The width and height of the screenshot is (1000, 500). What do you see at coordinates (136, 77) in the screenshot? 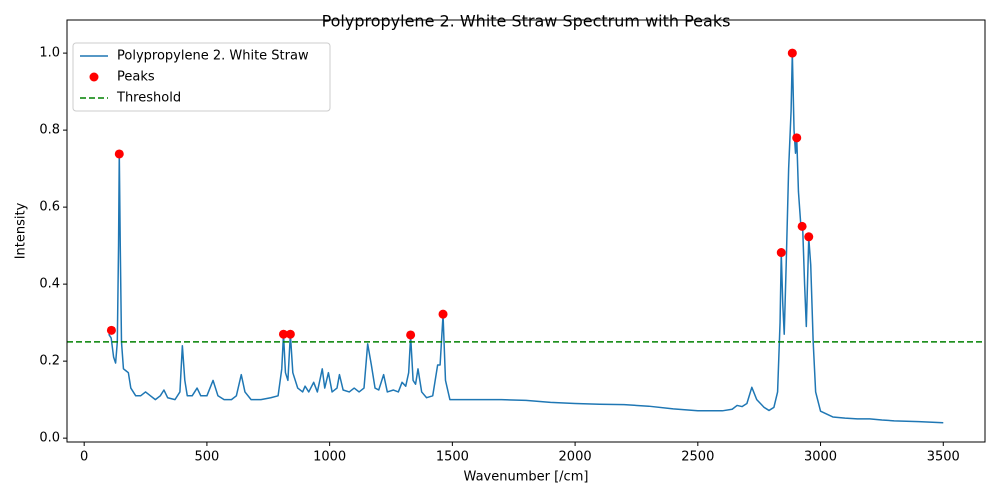
I see `legend-label: Peaks` at bounding box center [136, 77].